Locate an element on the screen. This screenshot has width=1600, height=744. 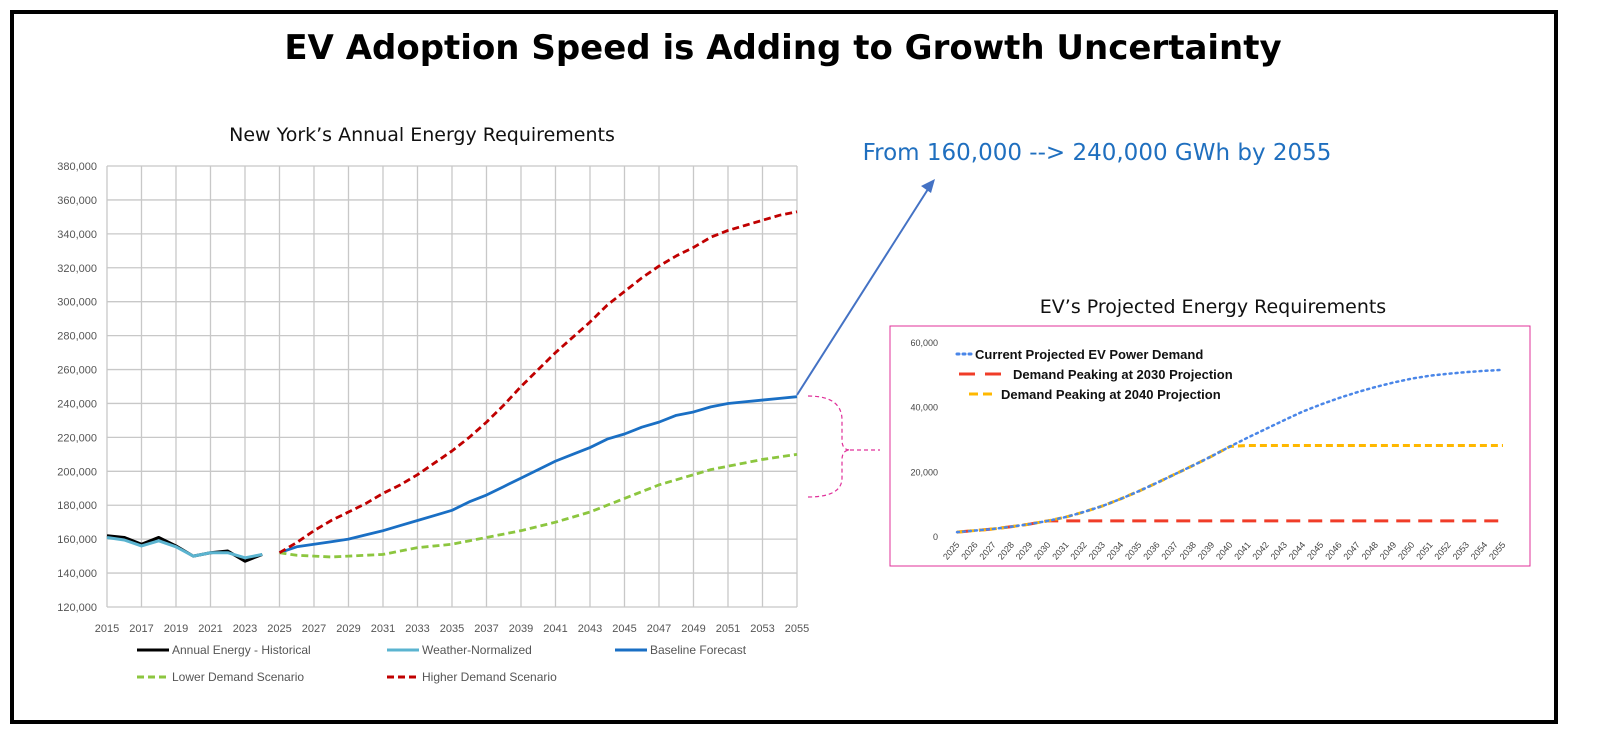
legend-label: Lower Demand Scenario is located at coordinates (238, 677).